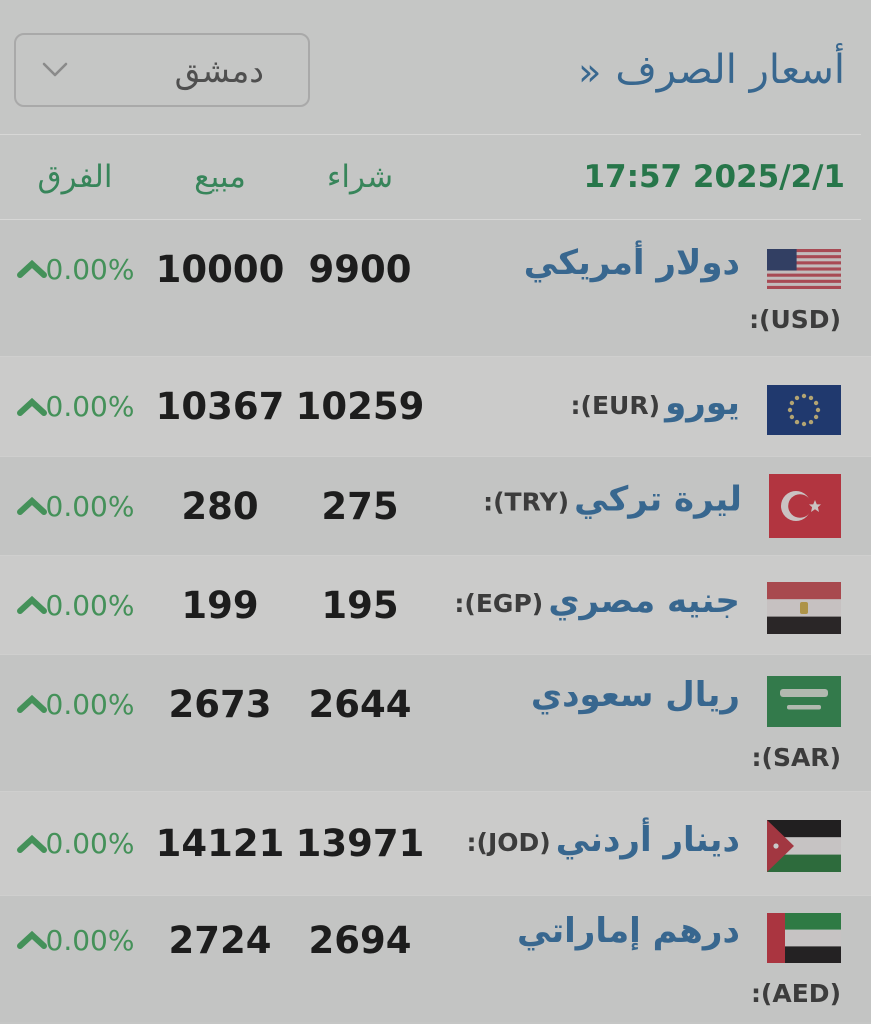 The width and height of the screenshot is (871, 1024). I want to click on table-row: درهم إماراتي (AED): 2694 2724 0.00%, so click(435, 959).